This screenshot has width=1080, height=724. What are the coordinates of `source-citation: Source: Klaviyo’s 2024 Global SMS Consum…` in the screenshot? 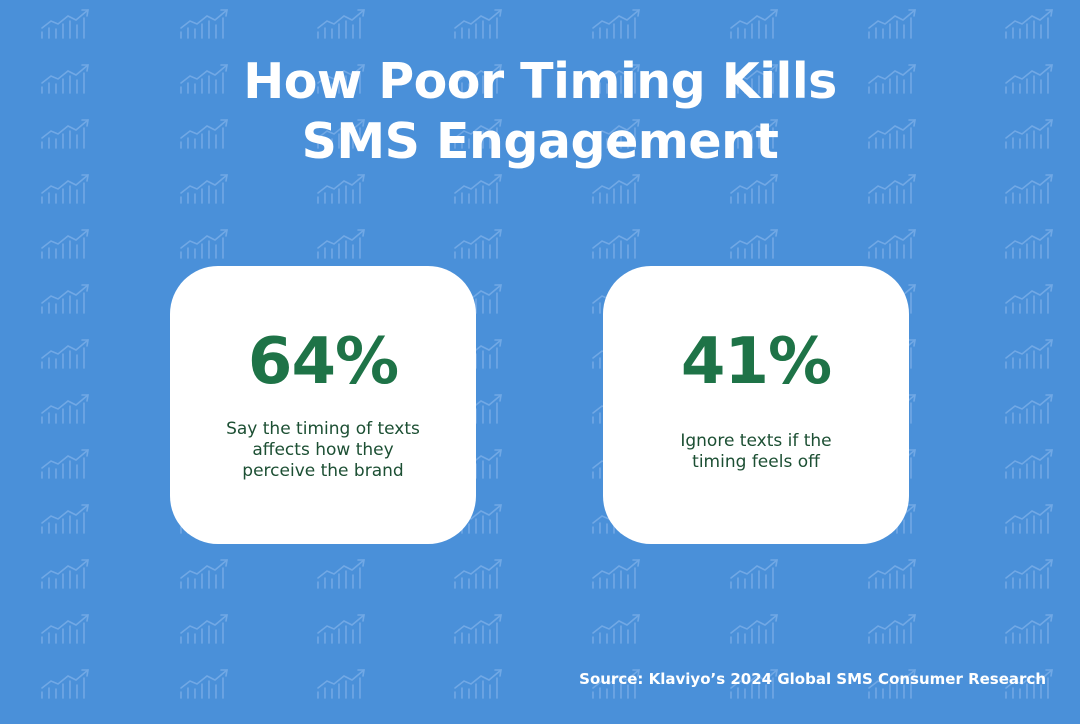 It's located at (812, 679).